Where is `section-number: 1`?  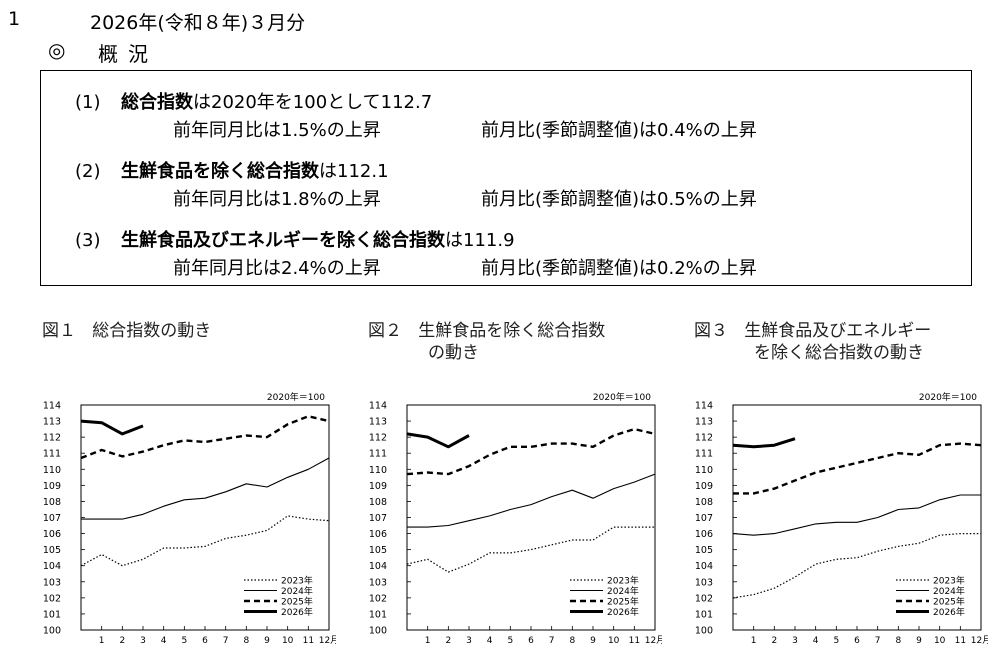 section-number: 1 is located at coordinates (14, 19).